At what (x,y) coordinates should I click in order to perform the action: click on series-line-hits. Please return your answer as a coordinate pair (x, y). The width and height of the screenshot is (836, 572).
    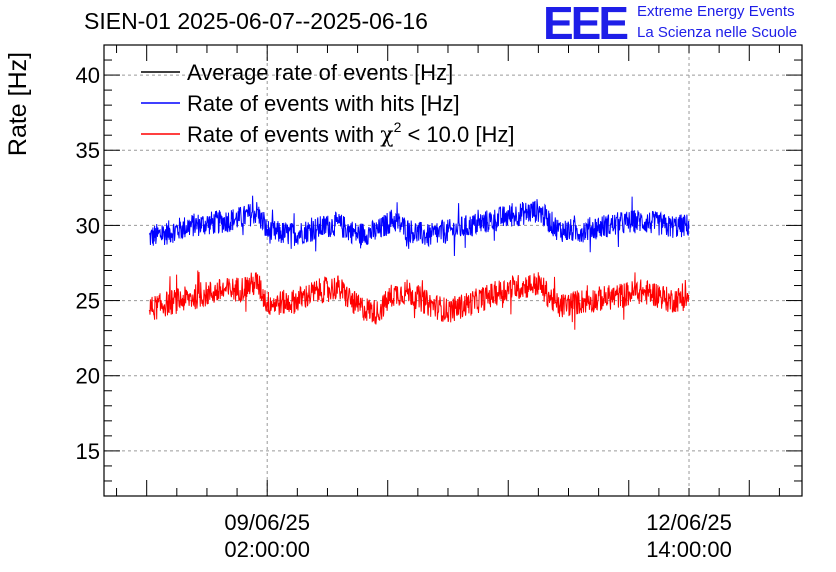
    Looking at the image, I should click on (419, 226).